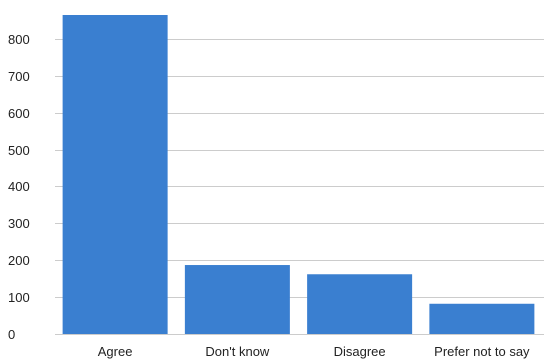 The width and height of the screenshot is (552, 360). I want to click on y-tick-label: 600, so click(19, 113).